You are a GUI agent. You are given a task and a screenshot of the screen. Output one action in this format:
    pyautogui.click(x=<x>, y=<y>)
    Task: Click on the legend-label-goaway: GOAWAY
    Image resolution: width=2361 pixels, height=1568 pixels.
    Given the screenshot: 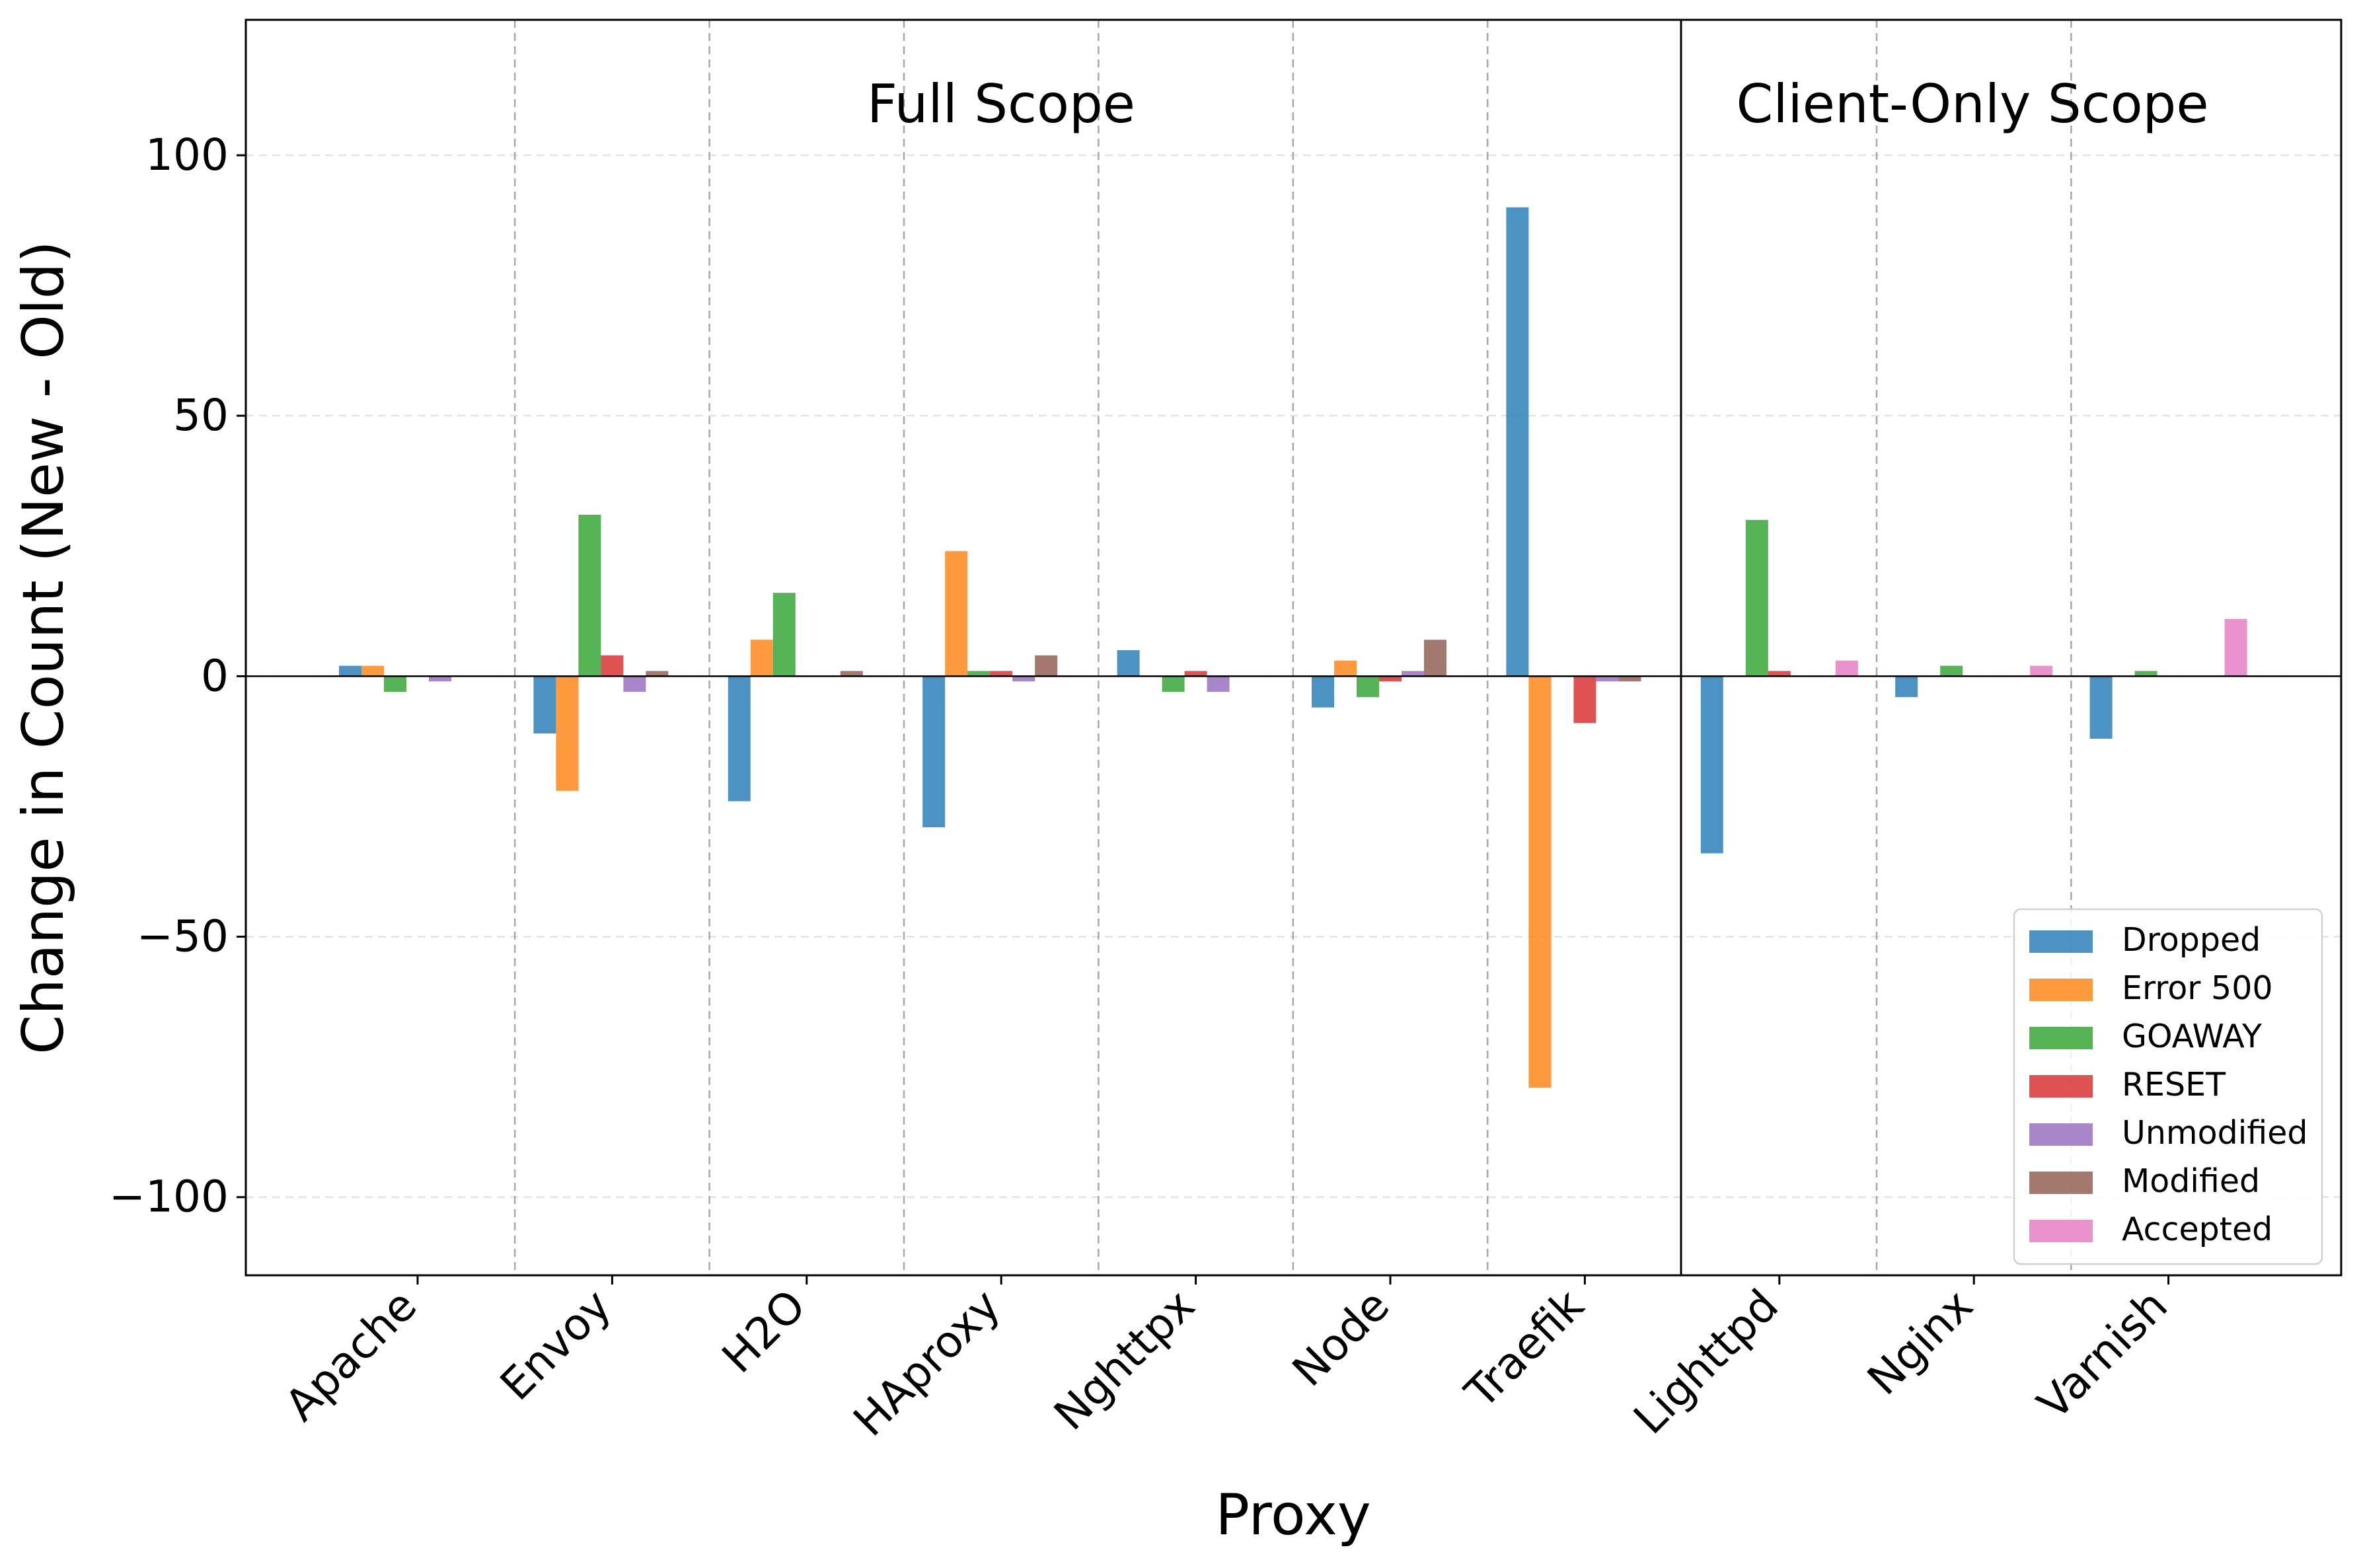 What is the action you would take?
    pyautogui.click(x=2192, y=1036)
    